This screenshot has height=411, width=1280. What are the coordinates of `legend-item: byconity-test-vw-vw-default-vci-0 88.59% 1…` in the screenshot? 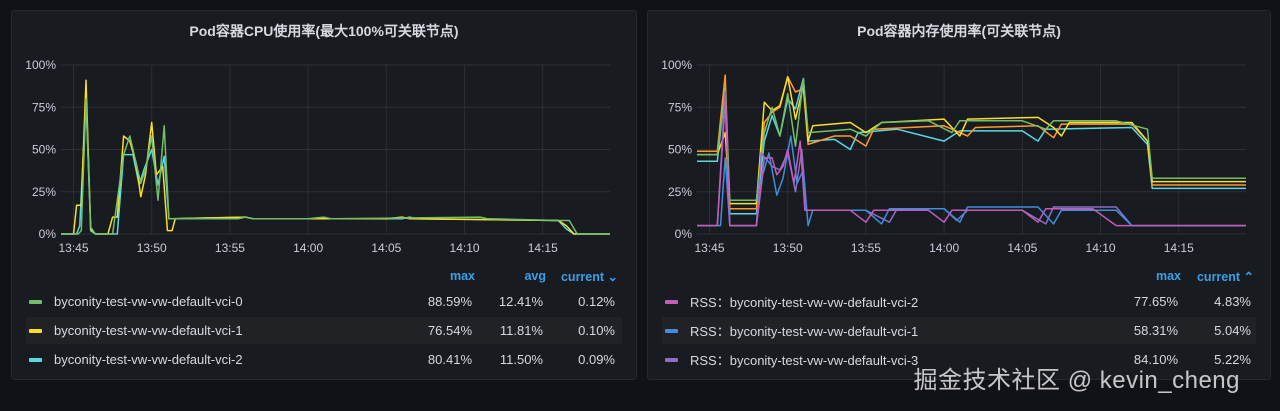 It's located at (324, 301).